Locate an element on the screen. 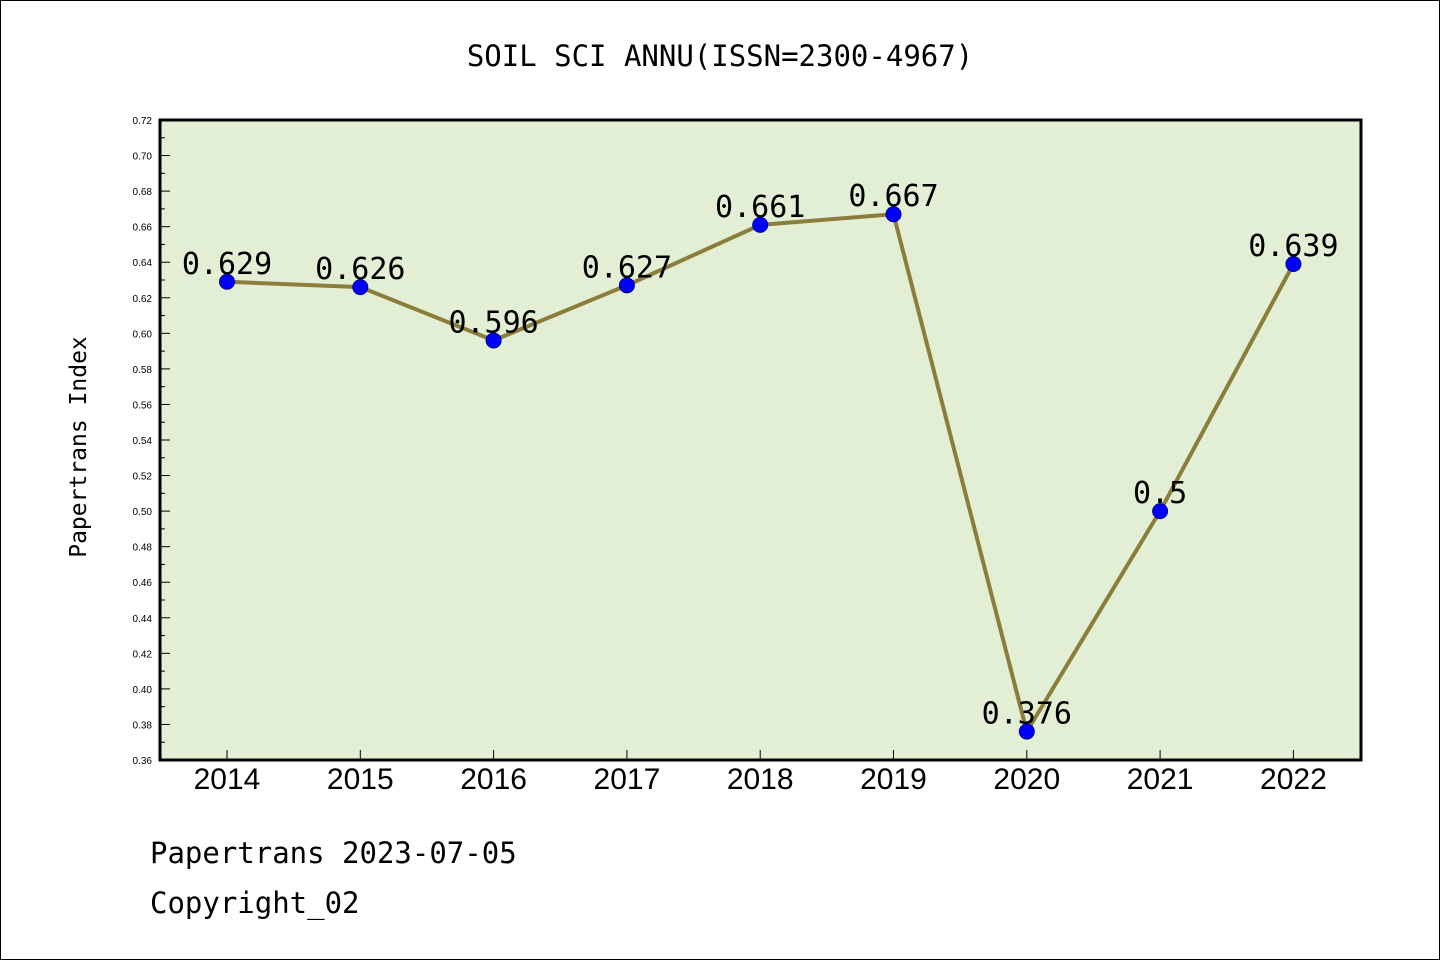 This screenshot has height=960, width=1440. data-label: 0.629 is located at coordinates (227, 264).